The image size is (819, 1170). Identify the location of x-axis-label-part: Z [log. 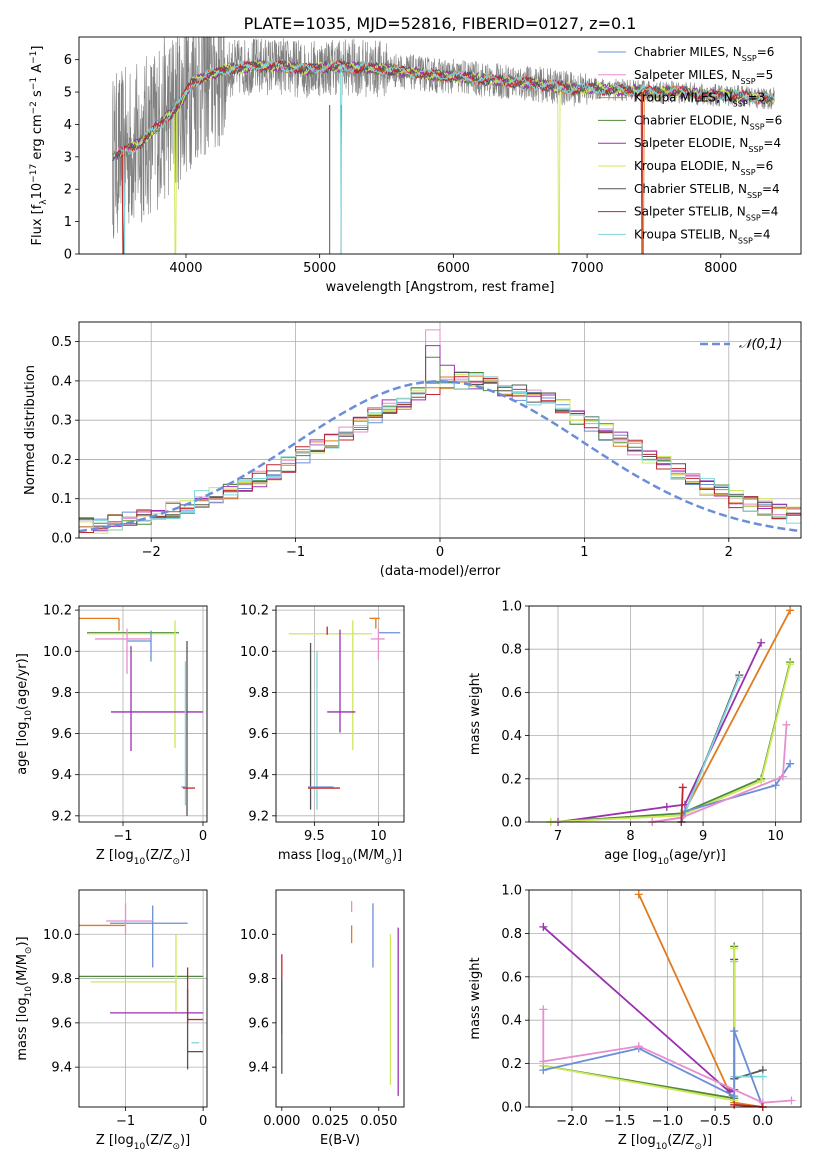
(115, 855).